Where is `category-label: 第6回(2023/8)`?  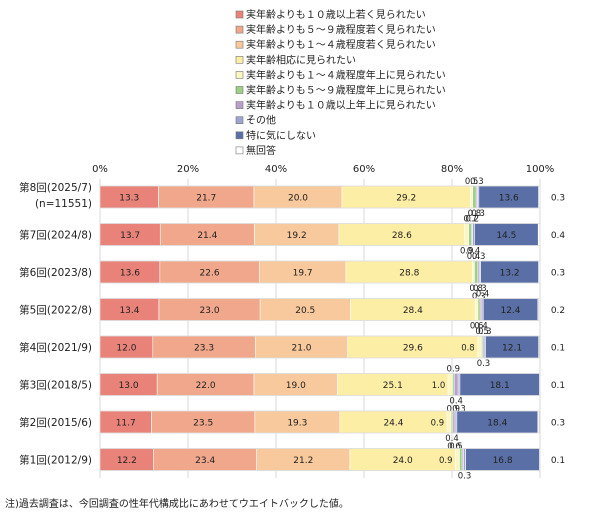
category-label: 第6回(2023/8) is located at coordinates (55, 272).